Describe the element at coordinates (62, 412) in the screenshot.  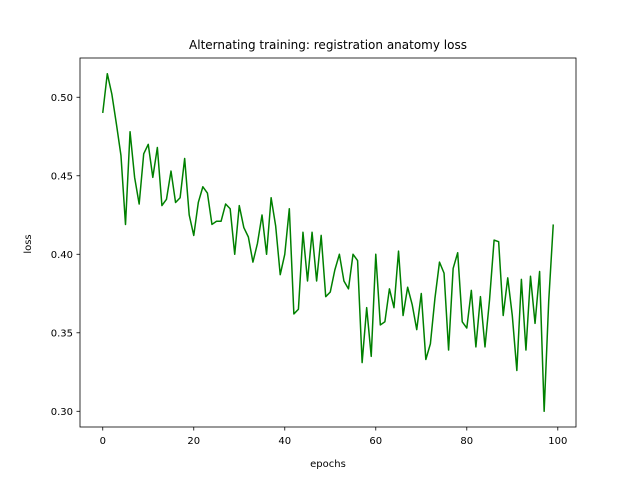
I see `y-tick-label: 0.30` at that location.